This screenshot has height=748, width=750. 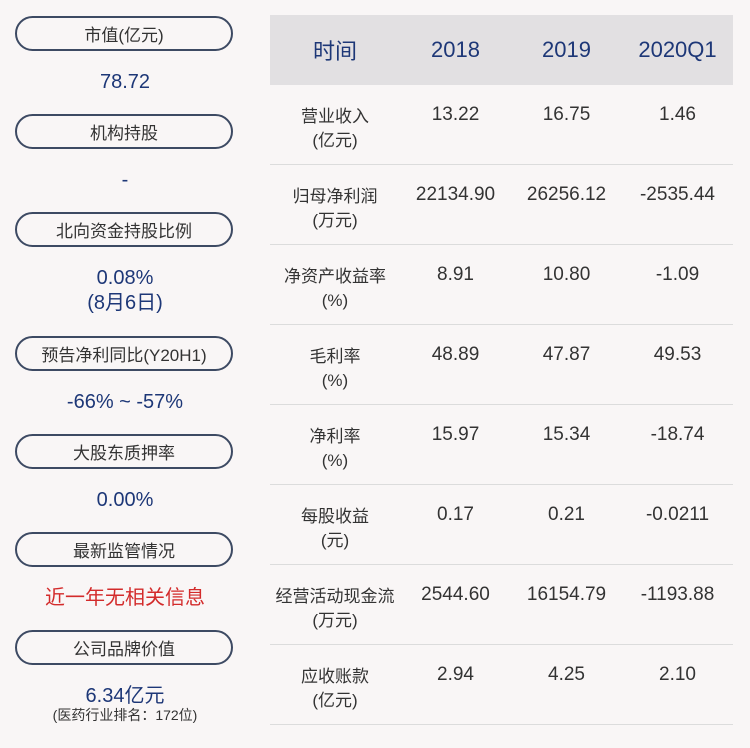 What do you see at coordinates (566, 49) in the screenshot?
I see `header-2019: 2019` at bounding box center [566, 49].